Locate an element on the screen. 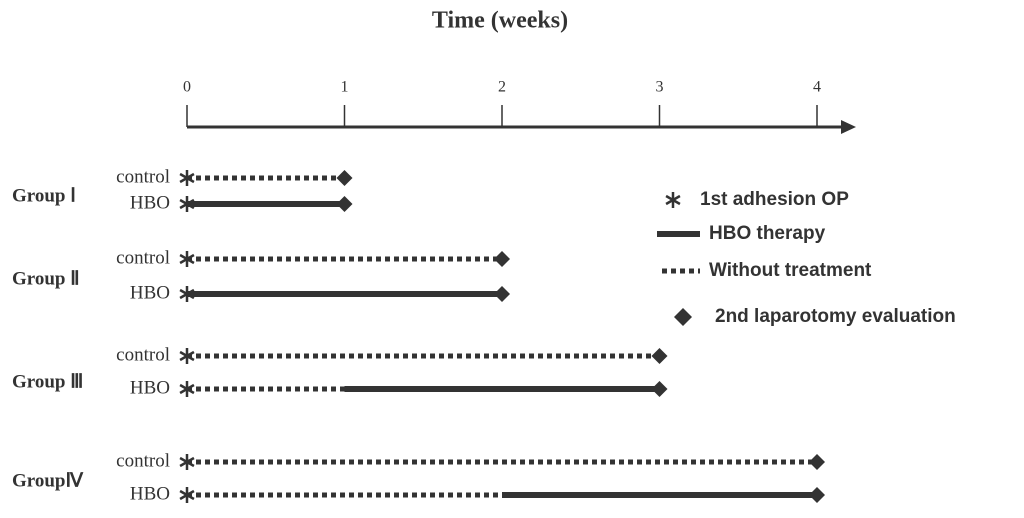  legend-label: 1st adhesion OP is located at coordinates (774, 199).